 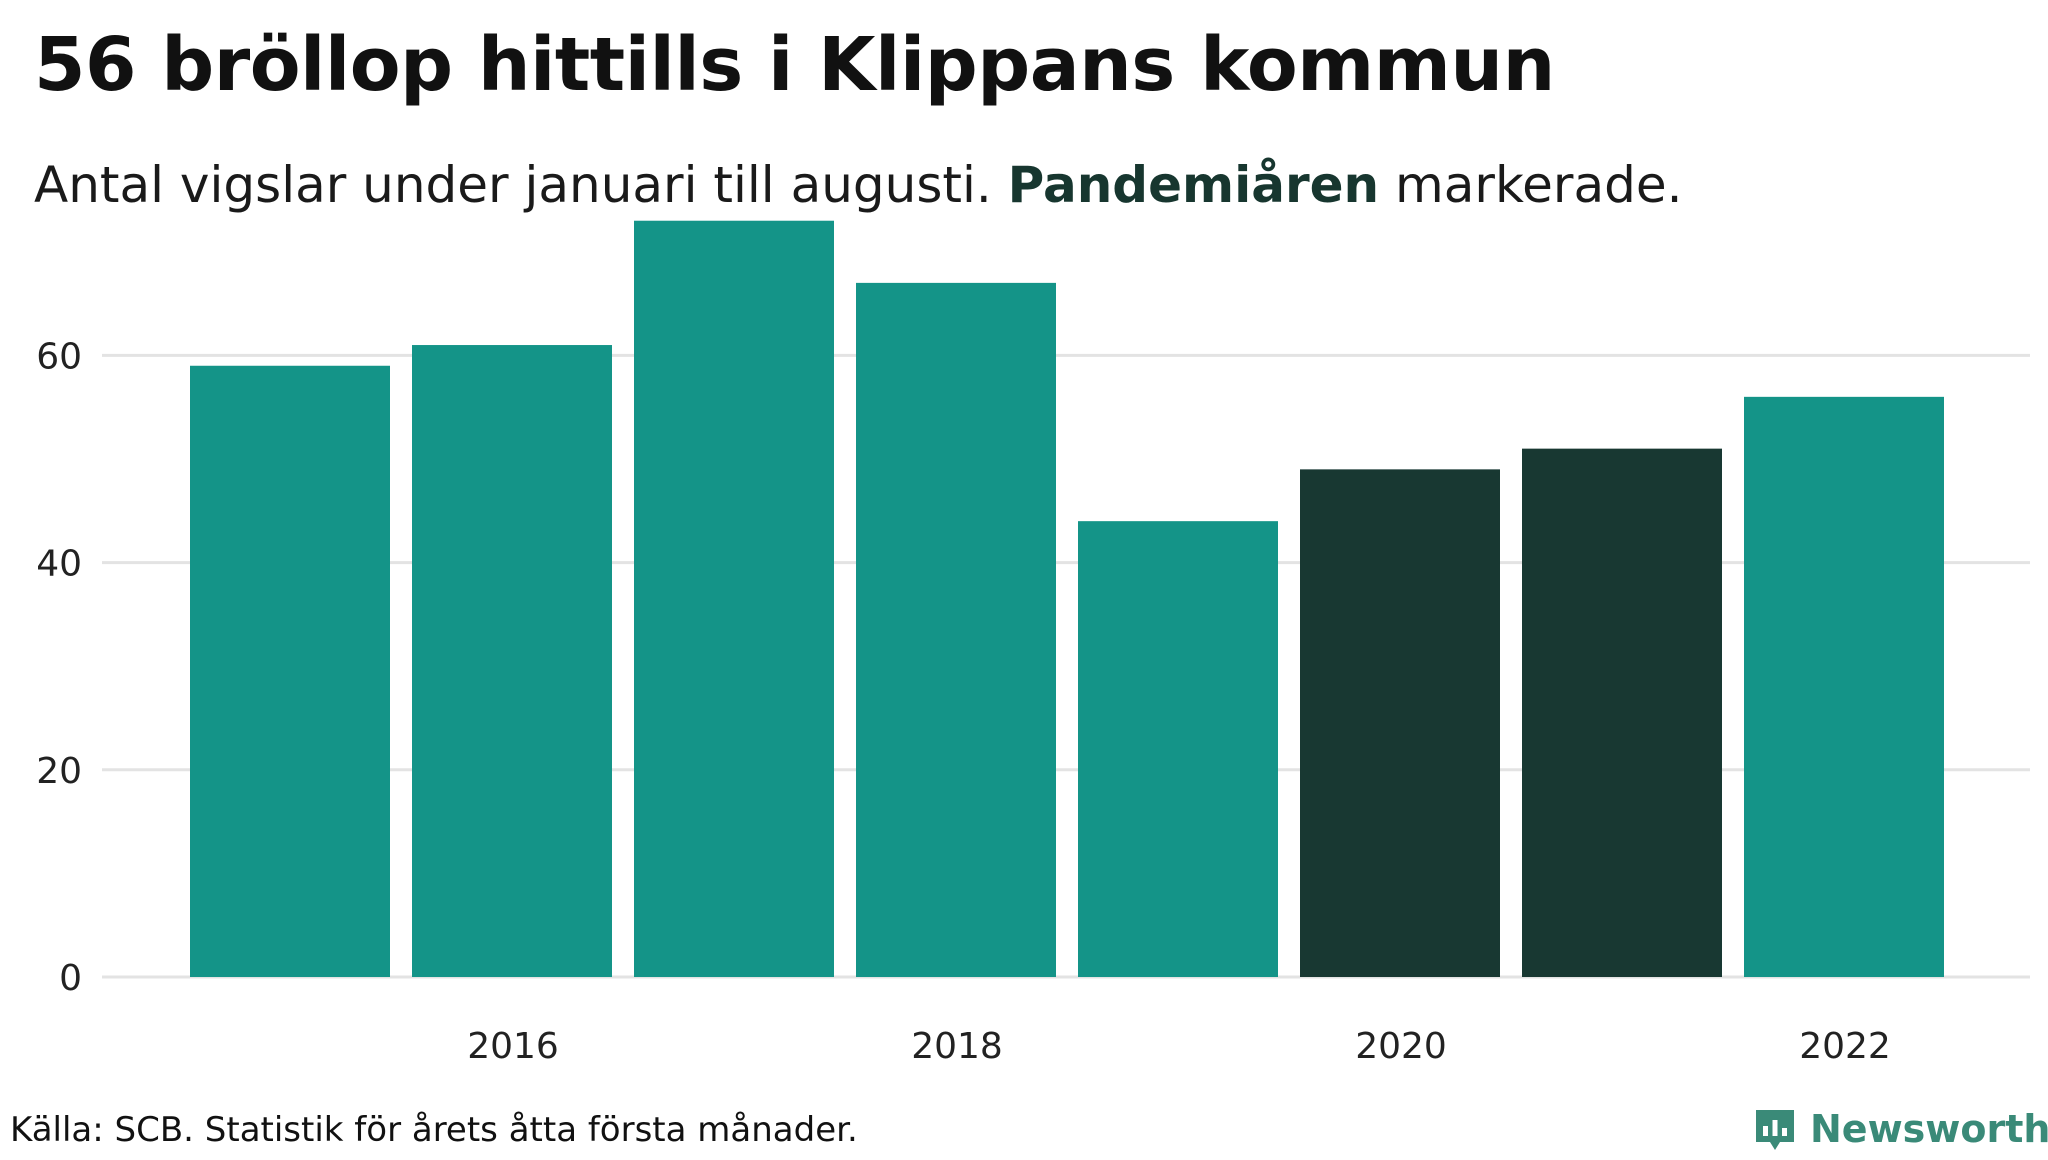 I want to click on newsworthy-logo-icon, so click(x=1775, y=1130).